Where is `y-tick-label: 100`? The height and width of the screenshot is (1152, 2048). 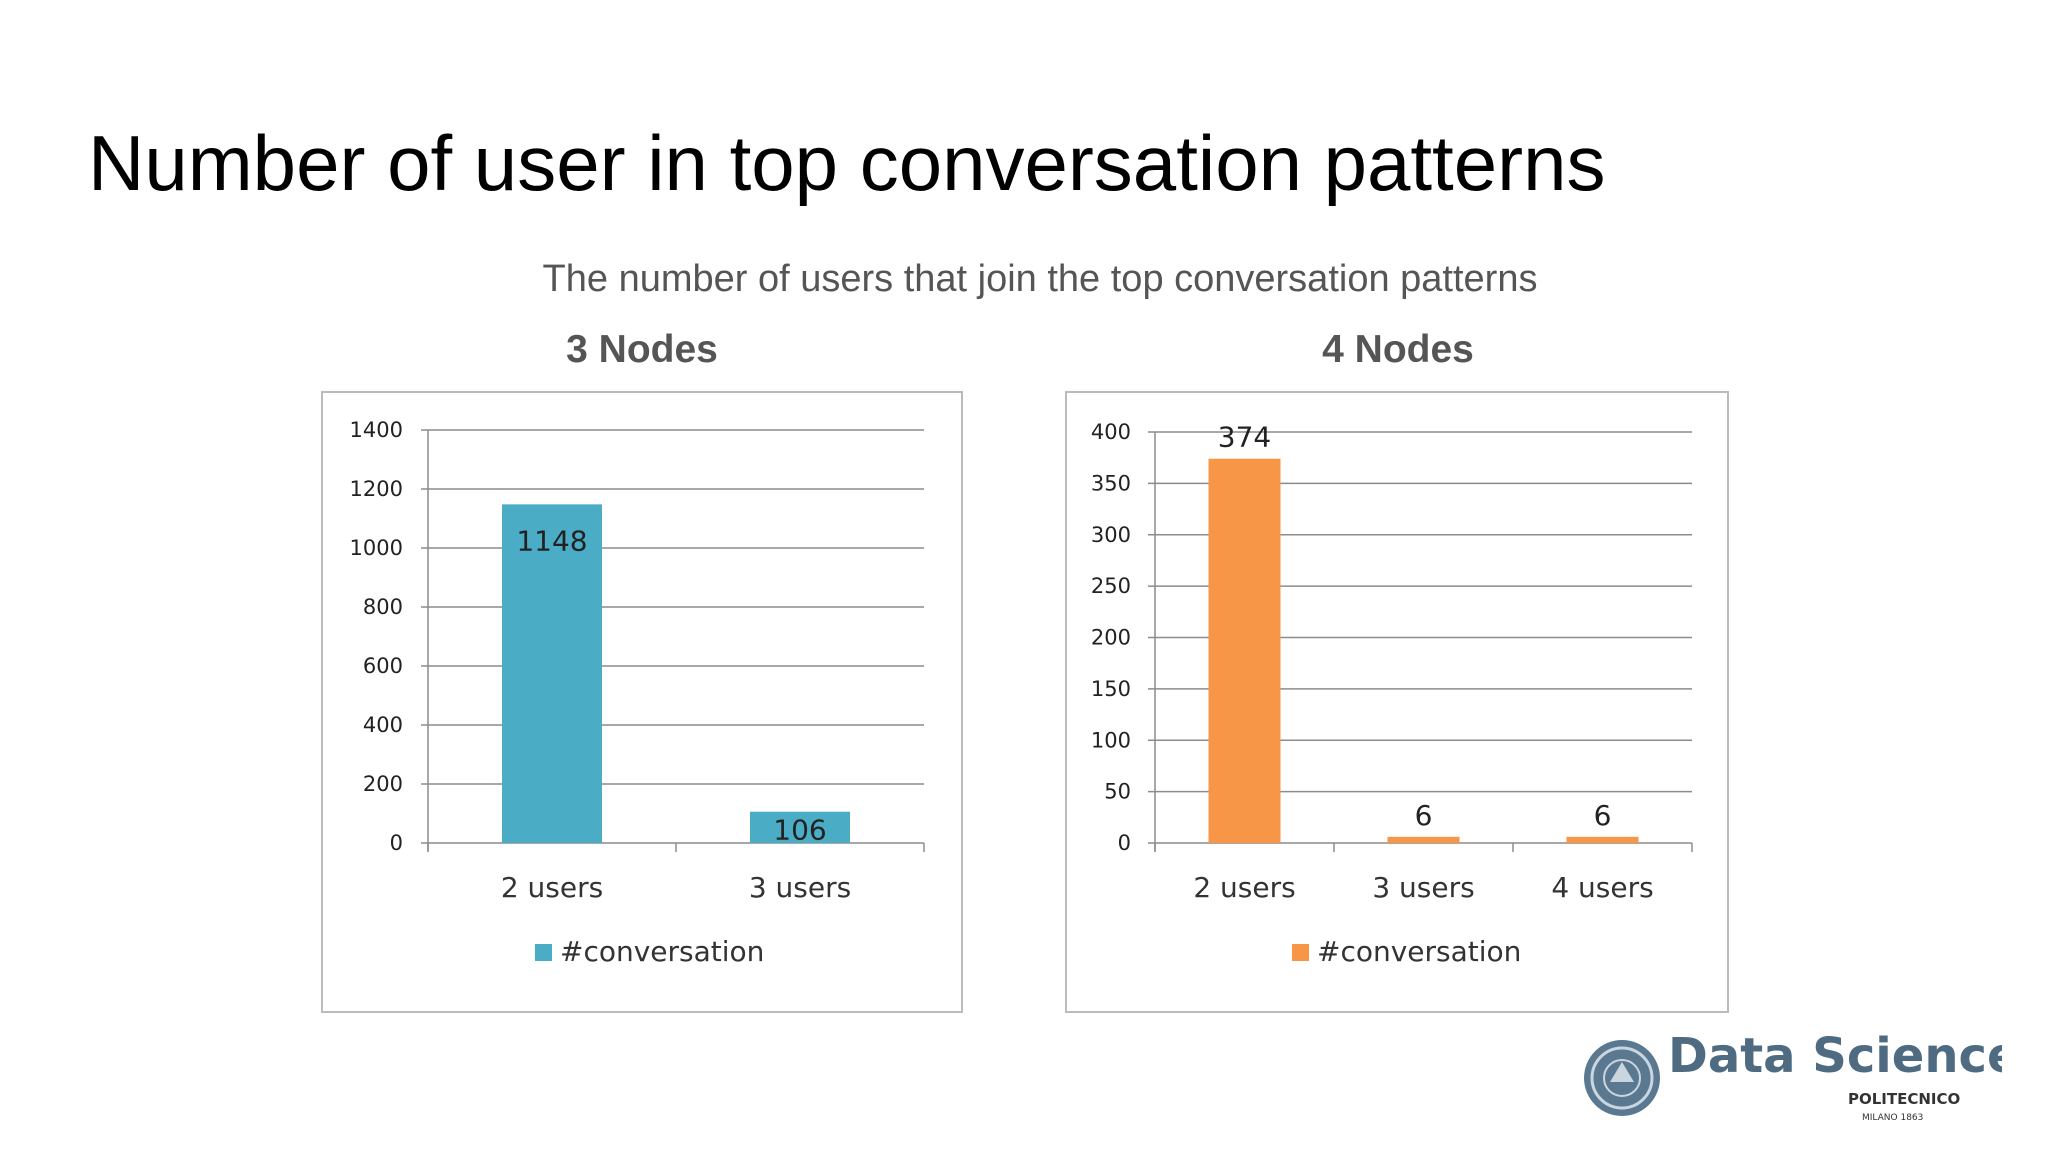
y-tick-label: 100 is located at coordinates (1111, 740).